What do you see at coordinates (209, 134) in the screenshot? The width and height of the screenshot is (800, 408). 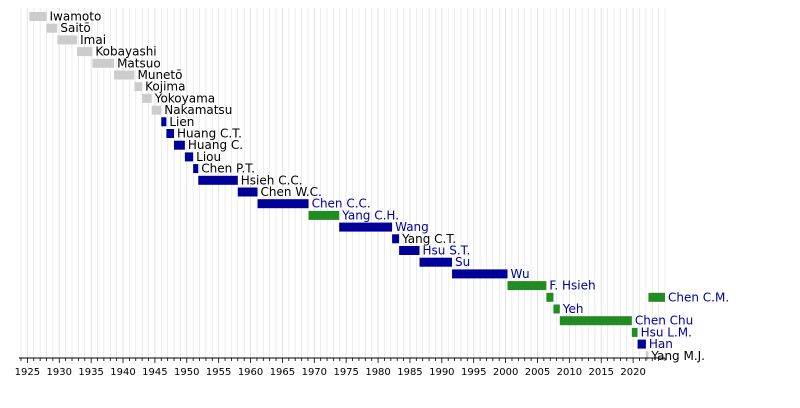 I see `term-label: Huang C.T.` at bounding box center [209, 134].